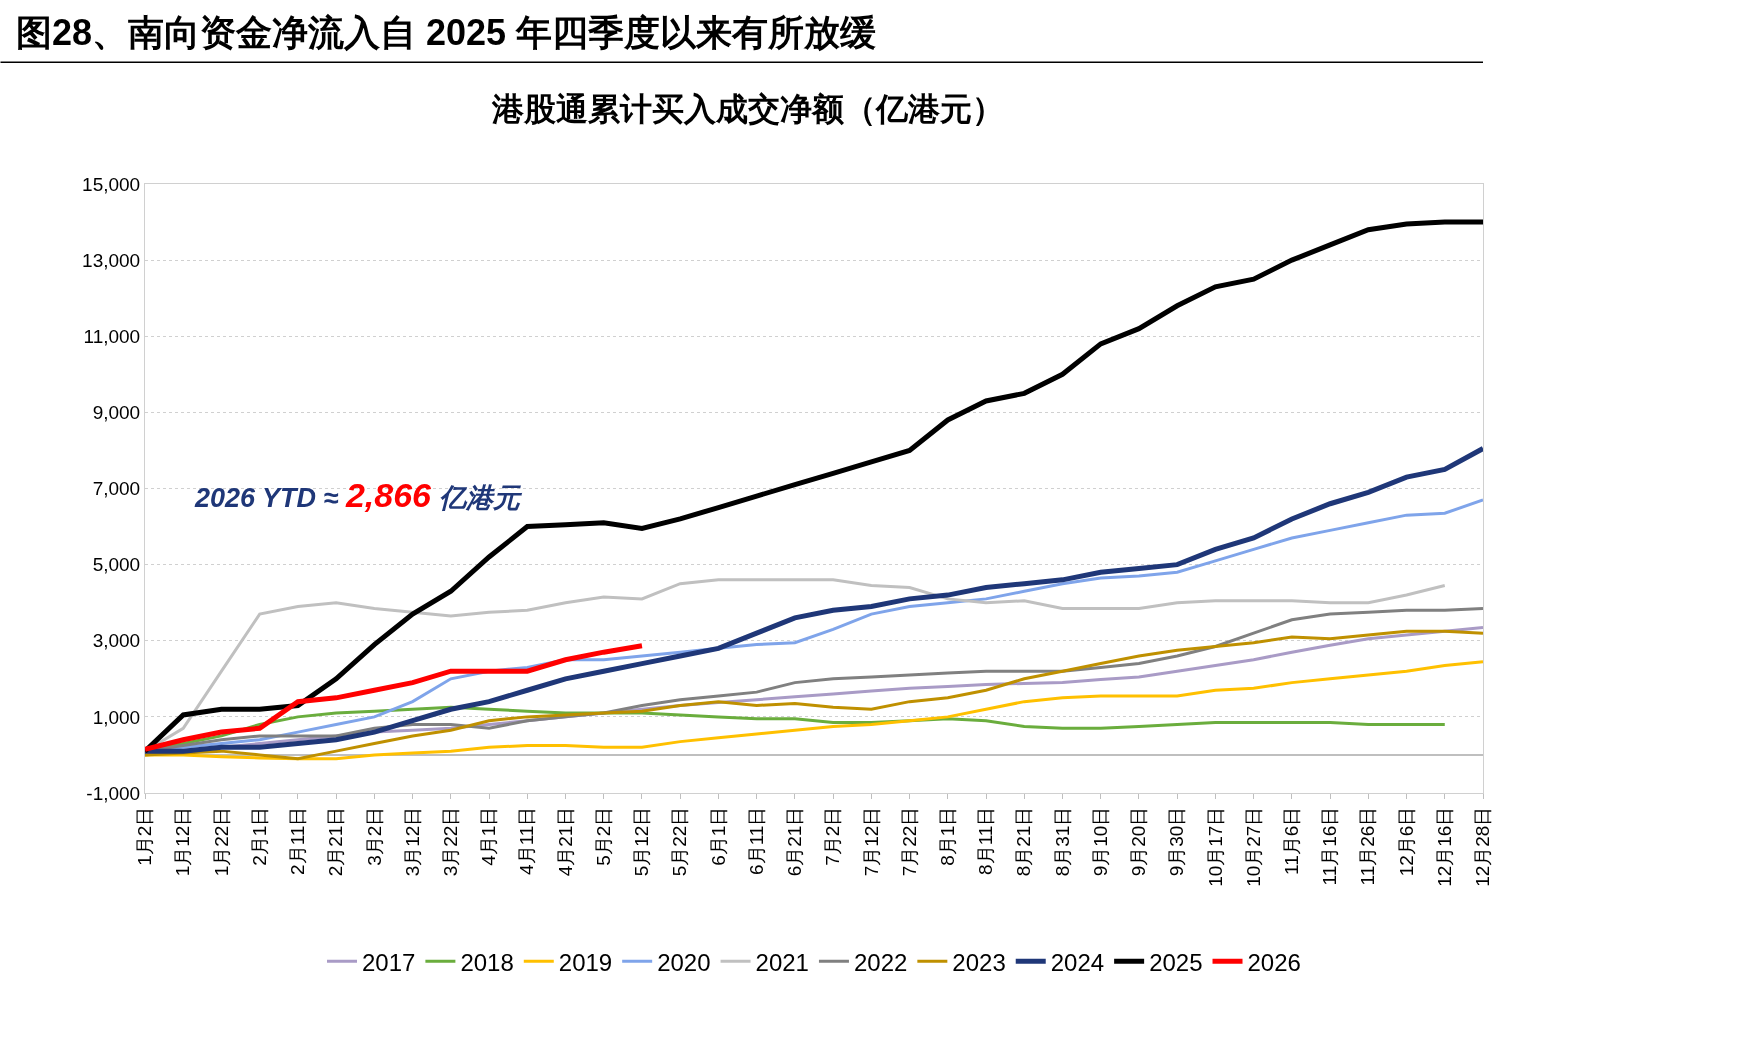 This screenshot has width=1748, height=1061. What do you see at coordinates (782, 962) in the screenshot?
I see `legend-label: 2021` at bounding box center [782, 962].